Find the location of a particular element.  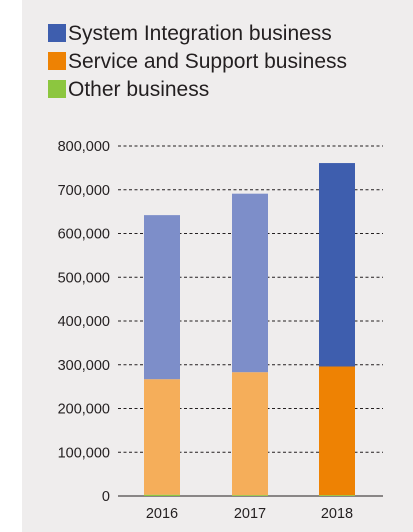

x-tick-label-2017: 2017 is located at coordinates (250, 514).